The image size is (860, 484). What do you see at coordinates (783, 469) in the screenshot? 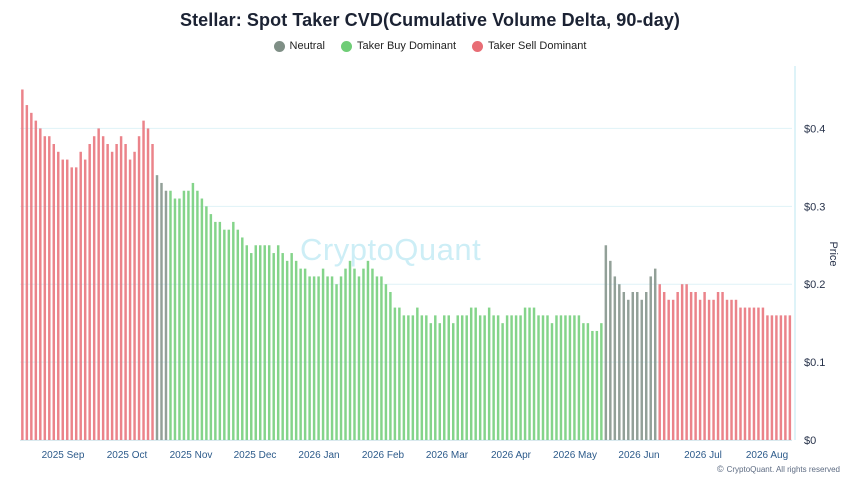
I see `footer-text: CryptoQuant. All rights reserved` at bounding box center [783, 469].